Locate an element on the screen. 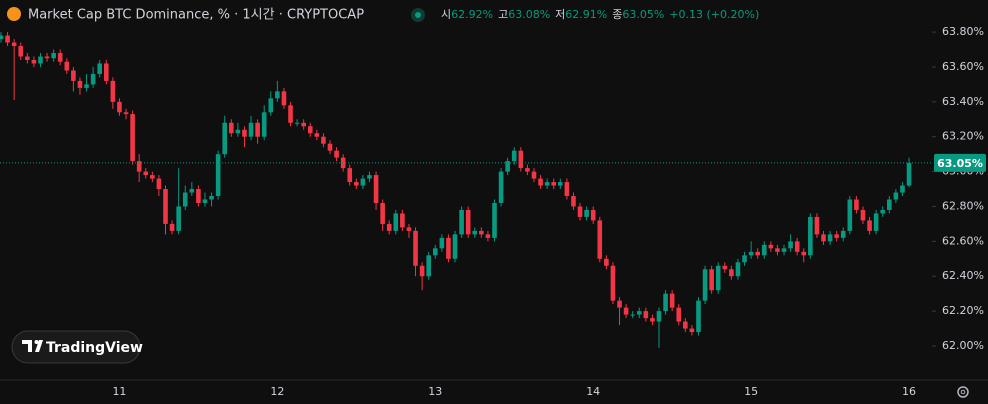 This screenshot has height=404, width=988. legend-value: 62.91% is located at coordinates (586, 14).